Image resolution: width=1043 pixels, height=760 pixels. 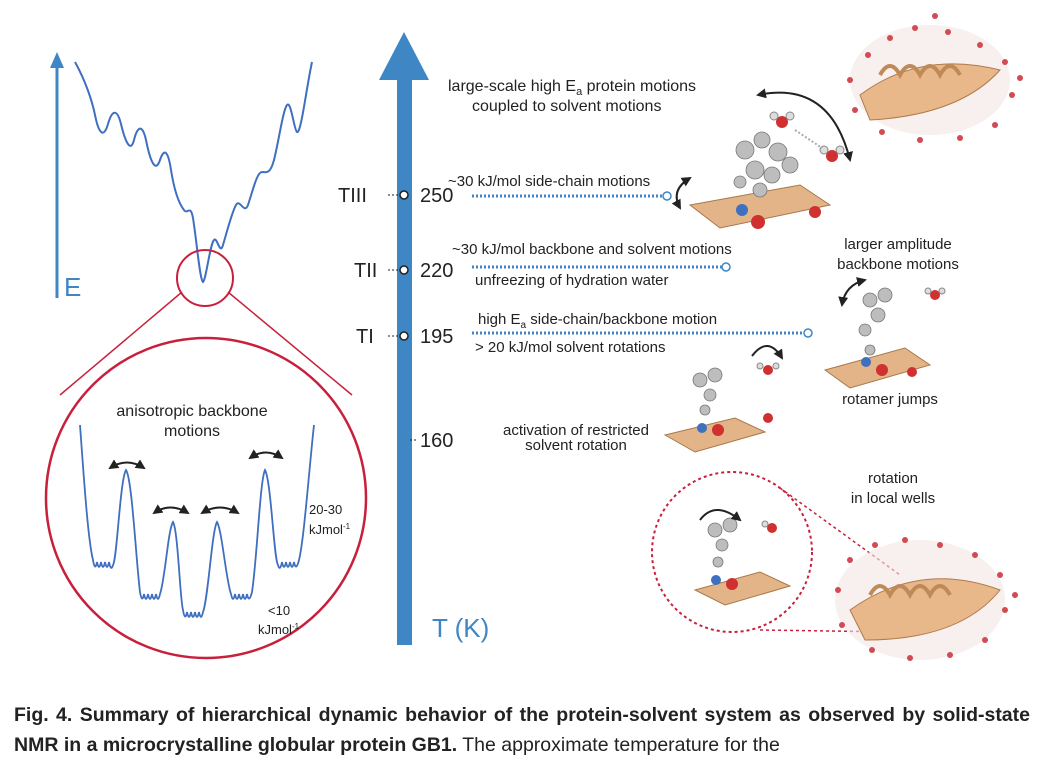 What do you see at coordinates (893, 478) in the screenshot?
I see `rotation-label-line1: rotation` at bounding box center [893, 478].